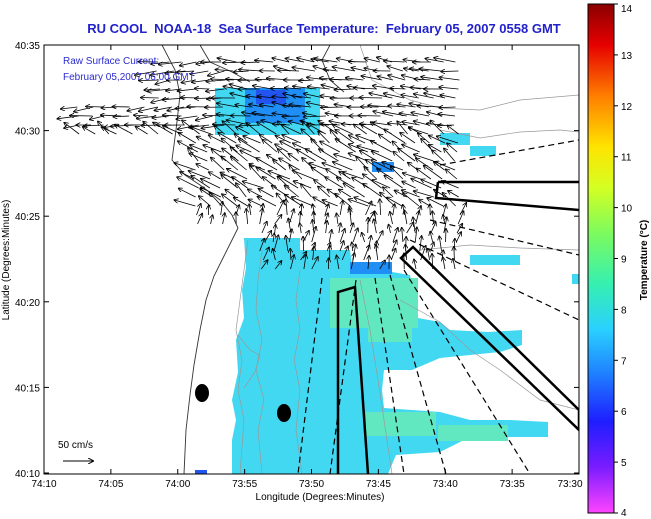  Describe the element at coordinates (627, 9) in the screenshot. I see `colorbar-tick-label: 14` at that location.